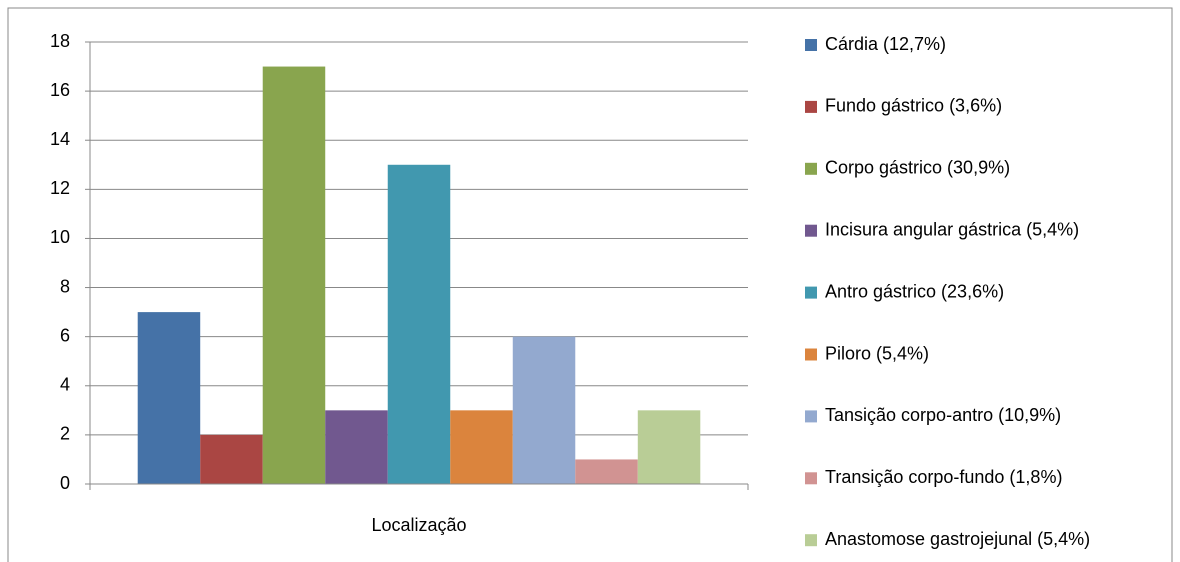 The image size is (1180, 562). What do you see at coordinates (885, 44) in the screenshot?
I see `legend-label: Cárdia (12,7%)` at bounding box center [885, 44].